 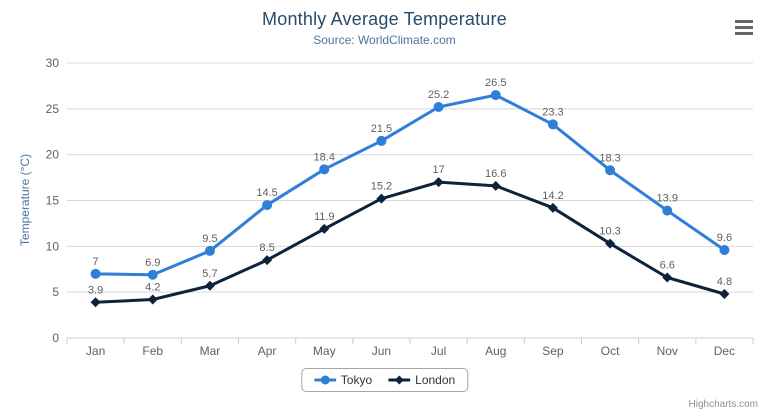 What do you see at coordinates (381, 129) in the screenshot?
I see `data-label: 21.5` at bounding box center [381, 129].